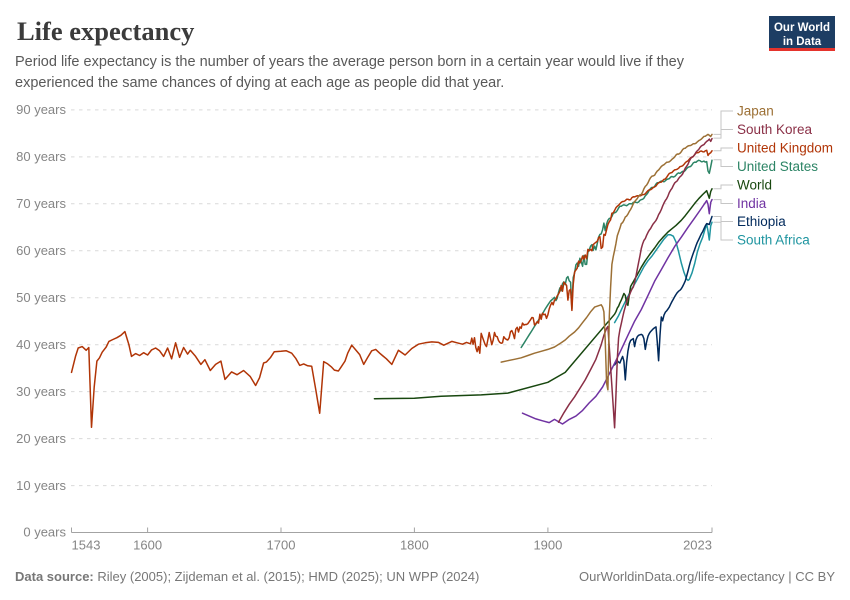  What do you see at coordinates (752, 203) in the screenshot?
I see `svg-text: India` at bounding box center [752, 203].